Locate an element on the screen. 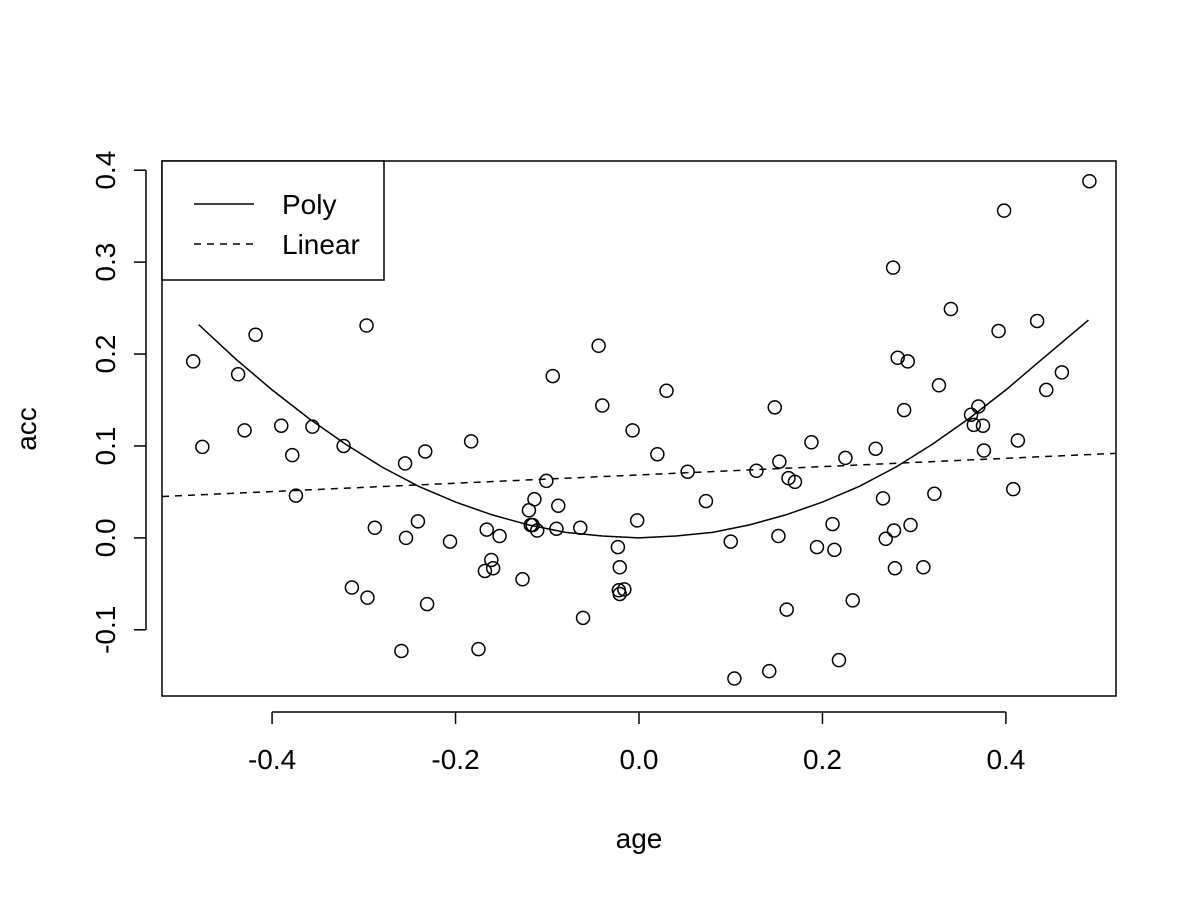 The width and height of the screenshot is (1200, 900). series-line-linear is located at coordinates (639, 475).